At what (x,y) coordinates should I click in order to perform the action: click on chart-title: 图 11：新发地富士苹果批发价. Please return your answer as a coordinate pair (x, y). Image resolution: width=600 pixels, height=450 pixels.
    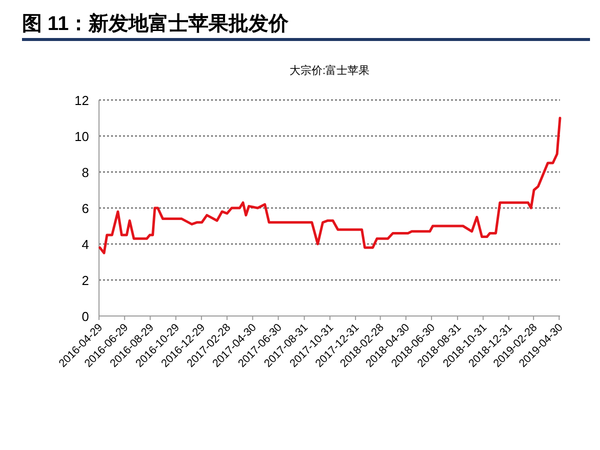
    Looking at the image, I should click on (156, 23).